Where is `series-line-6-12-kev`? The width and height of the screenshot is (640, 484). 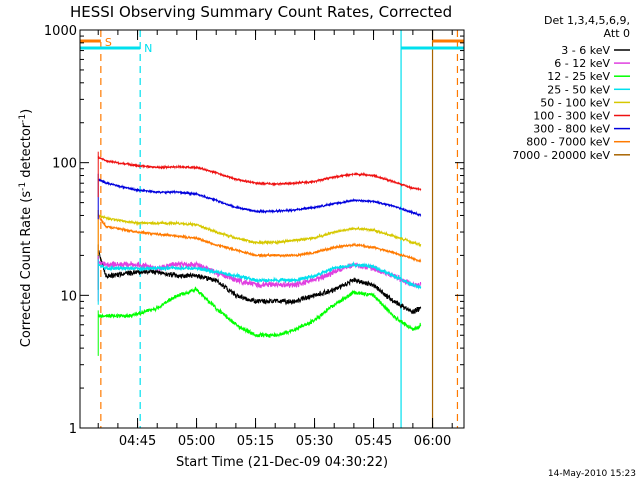
series-line-6-12-kev is located at coordinates (259, 273).